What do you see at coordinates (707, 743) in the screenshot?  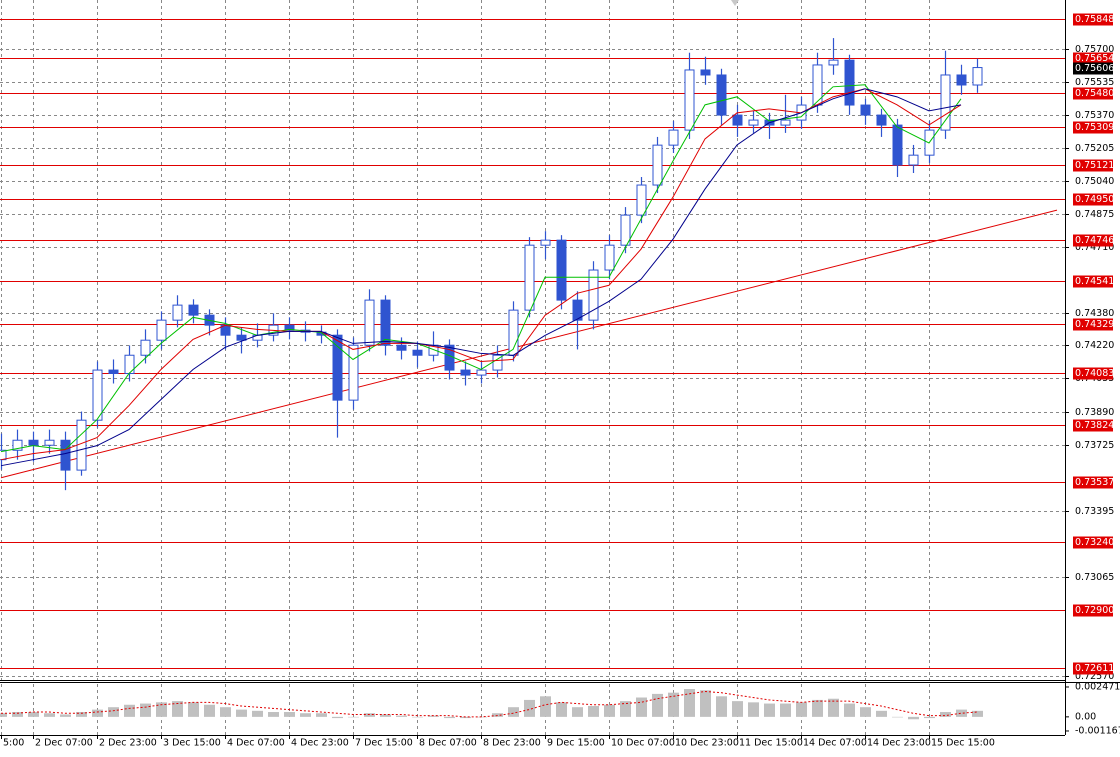 I see `x-tick-label: 10 Dec 23:00` at bounding box center [707, 743].